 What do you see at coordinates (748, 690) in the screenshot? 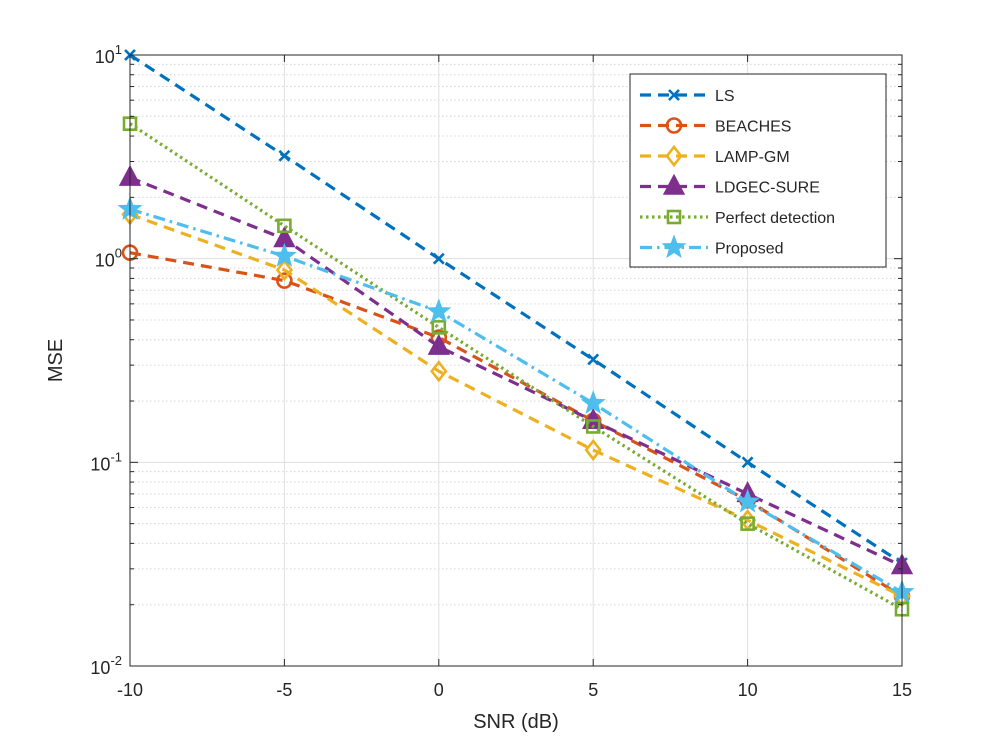
I see `x-tick-label: 10` at bounding box center [748, 690].